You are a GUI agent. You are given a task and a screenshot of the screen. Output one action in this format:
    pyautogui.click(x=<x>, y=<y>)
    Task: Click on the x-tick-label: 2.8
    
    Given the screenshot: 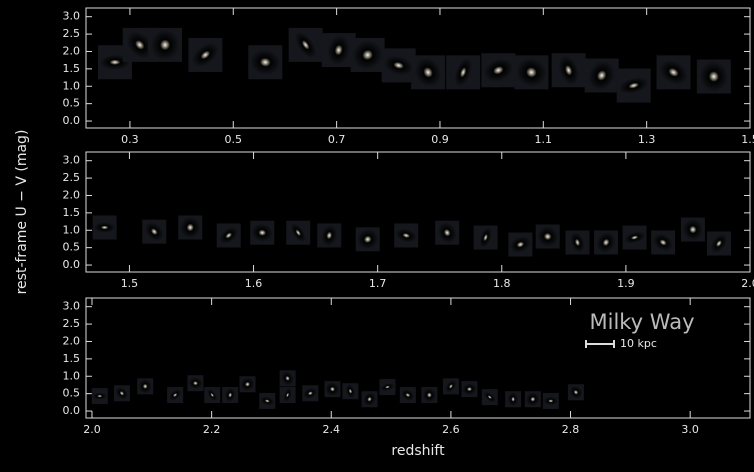 What is the action you would take?
    pyautogui.click(x=571, y=429)
    